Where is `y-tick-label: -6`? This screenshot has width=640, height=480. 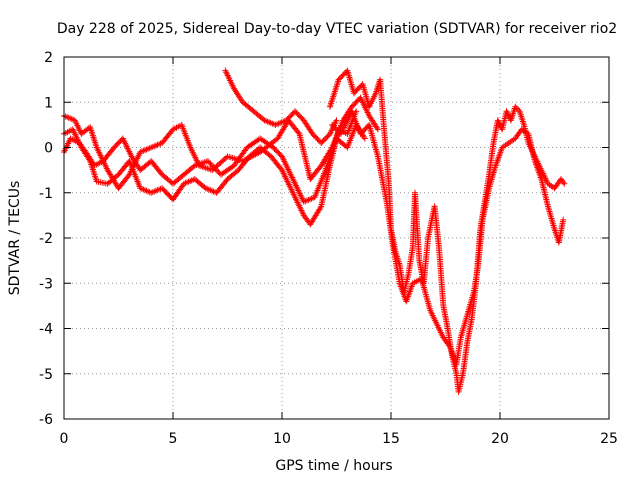
y-tick-label: -6 is located at coordinates (46, 420).